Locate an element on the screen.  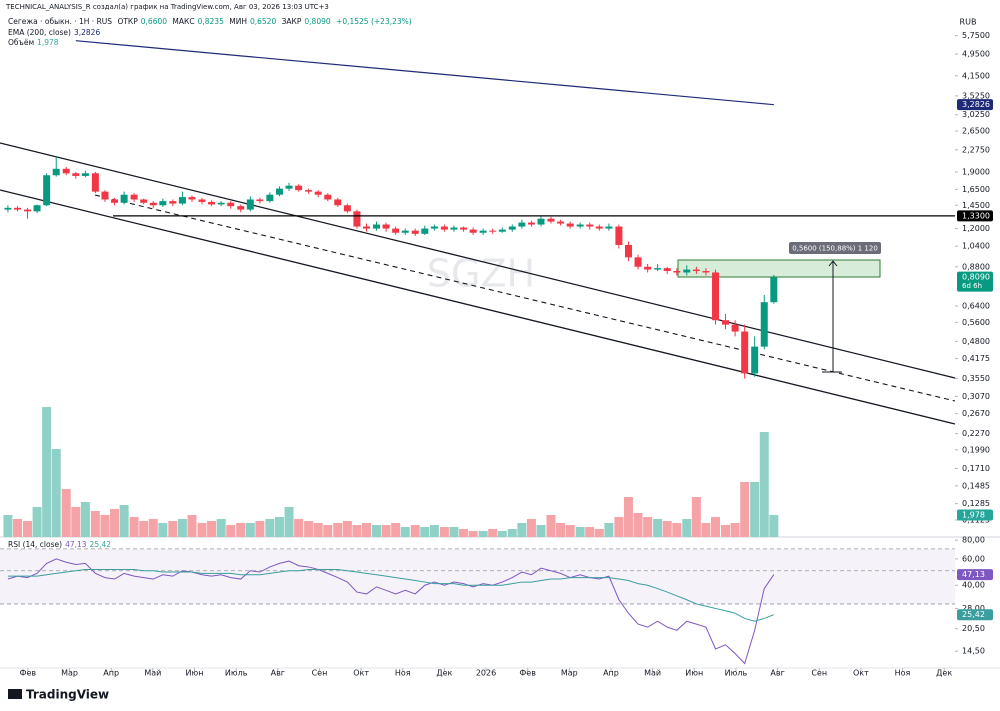
y-tick-label: 2,6500 is located at coordinates (976, 131).